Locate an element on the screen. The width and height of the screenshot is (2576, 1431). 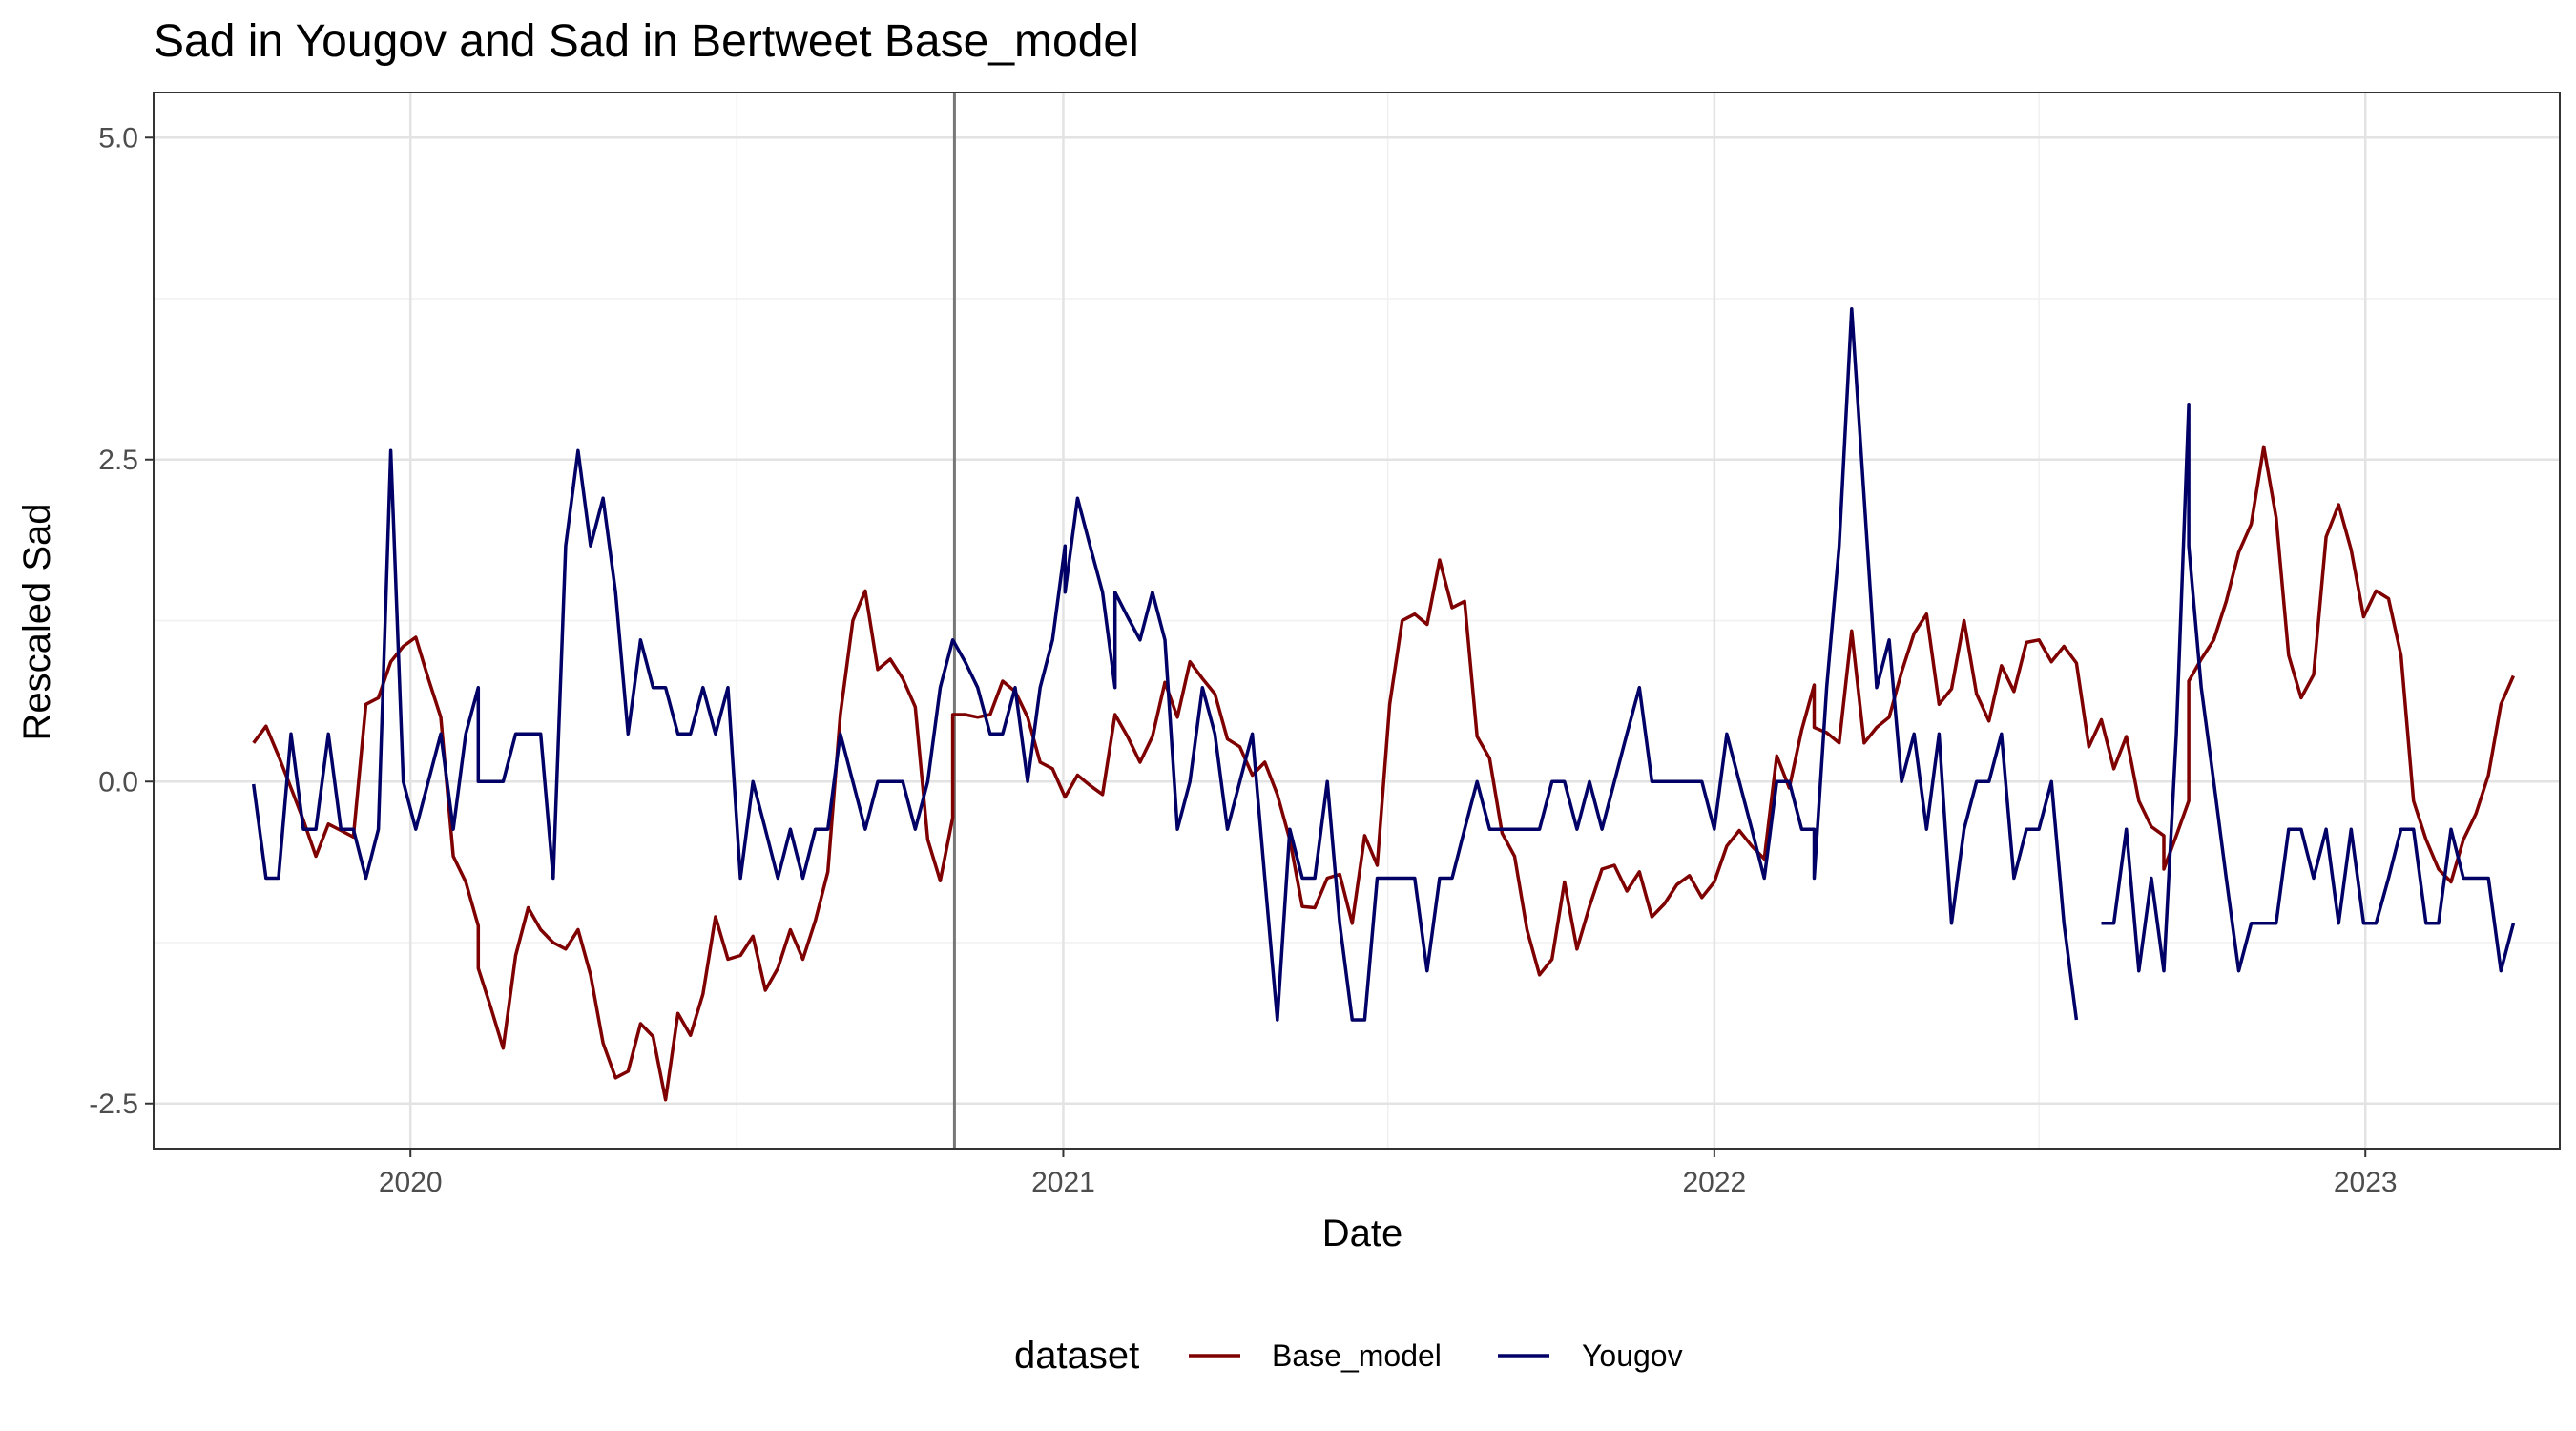
x-axis-title: Date is located at coordinates (1362, 1234).